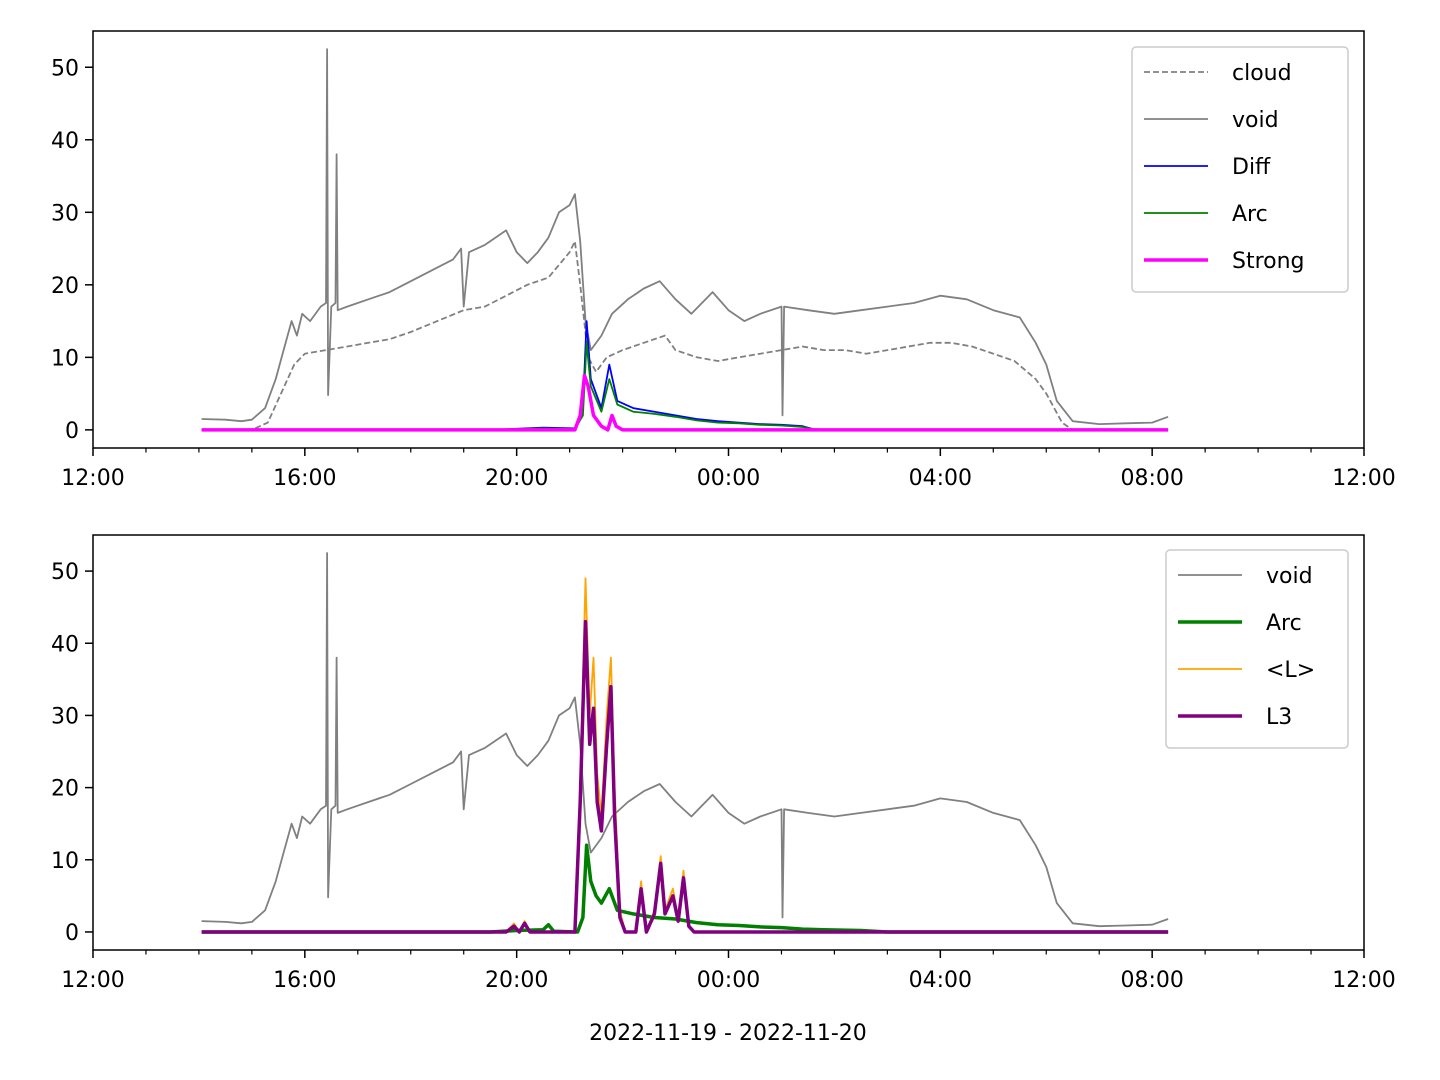  I want to click on legend-label-l: <L>, so click(1290, 670).